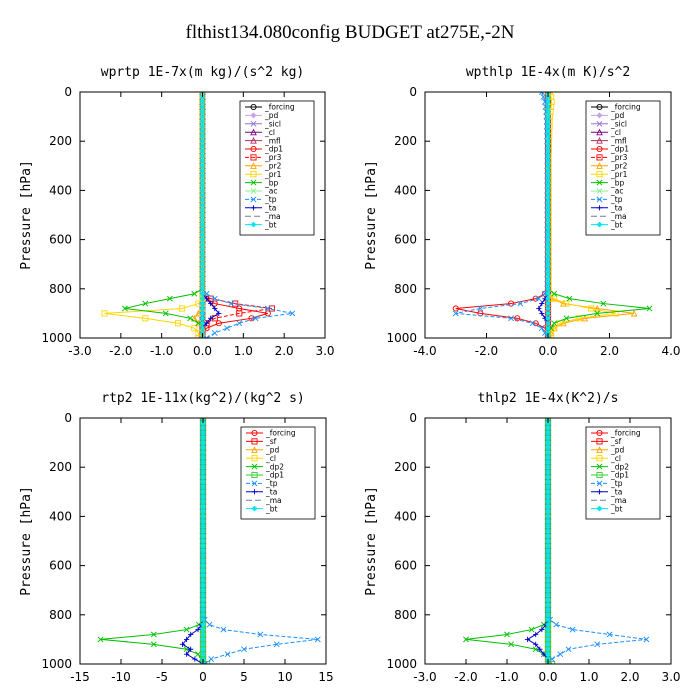  I want to click on legend: _forcing_sf_pd_cl_dp2_dp1_tp_ta_ma_bt, so click(623, 473).